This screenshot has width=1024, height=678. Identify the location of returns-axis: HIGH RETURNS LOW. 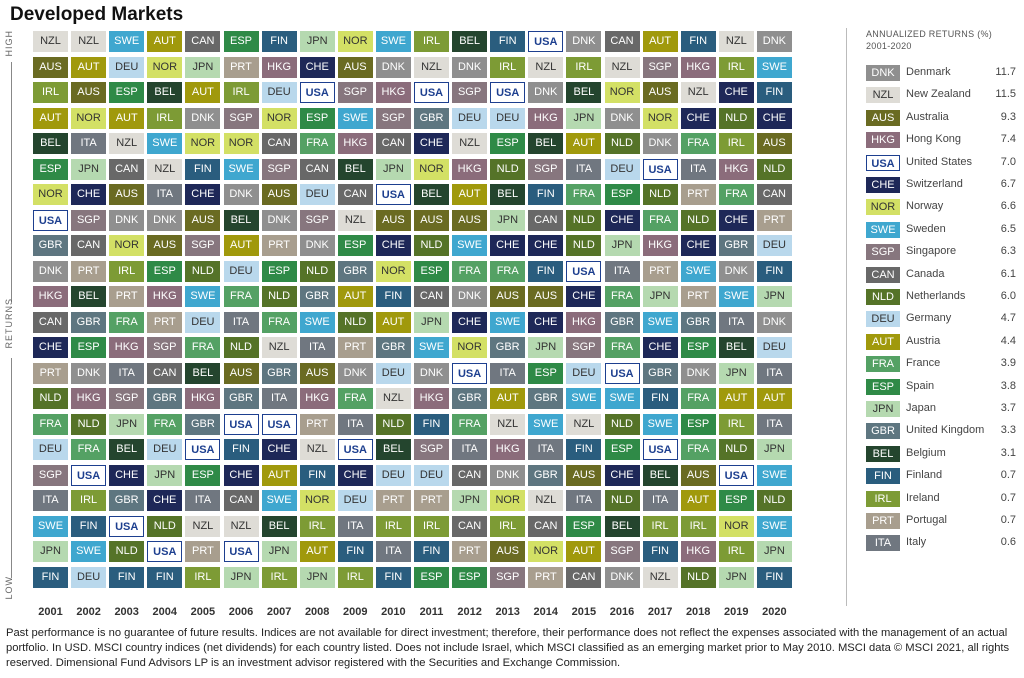
(16, 317).